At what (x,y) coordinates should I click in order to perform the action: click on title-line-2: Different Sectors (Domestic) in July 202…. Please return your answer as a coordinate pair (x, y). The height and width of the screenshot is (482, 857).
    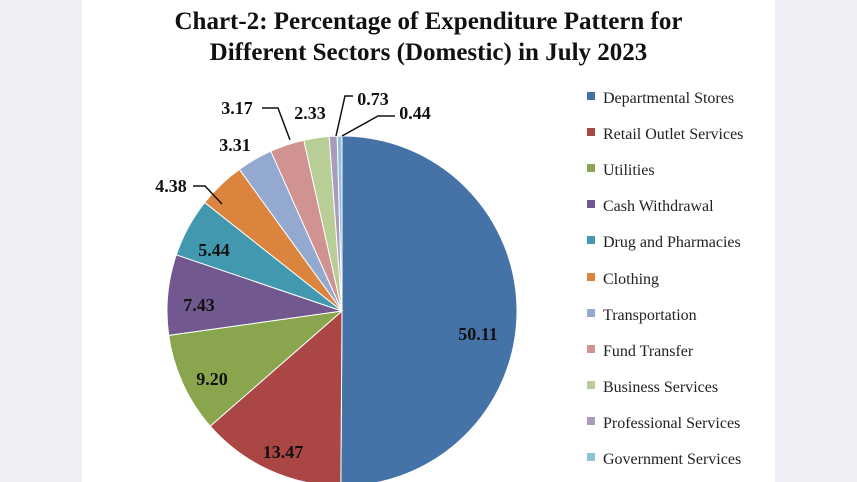
    Looking at the image, I should click on (428, 52).